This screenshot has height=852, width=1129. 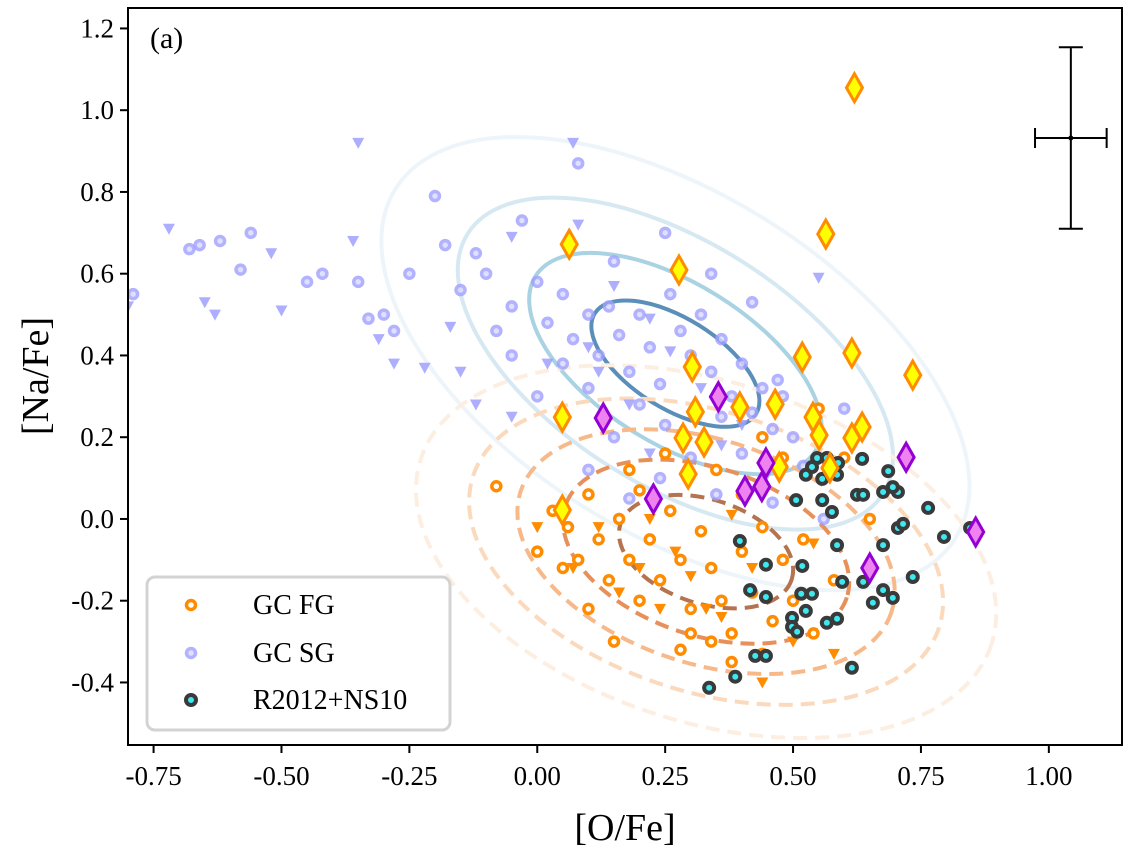 I want to click on legend-marker-fg, so click(x=191, y=605).